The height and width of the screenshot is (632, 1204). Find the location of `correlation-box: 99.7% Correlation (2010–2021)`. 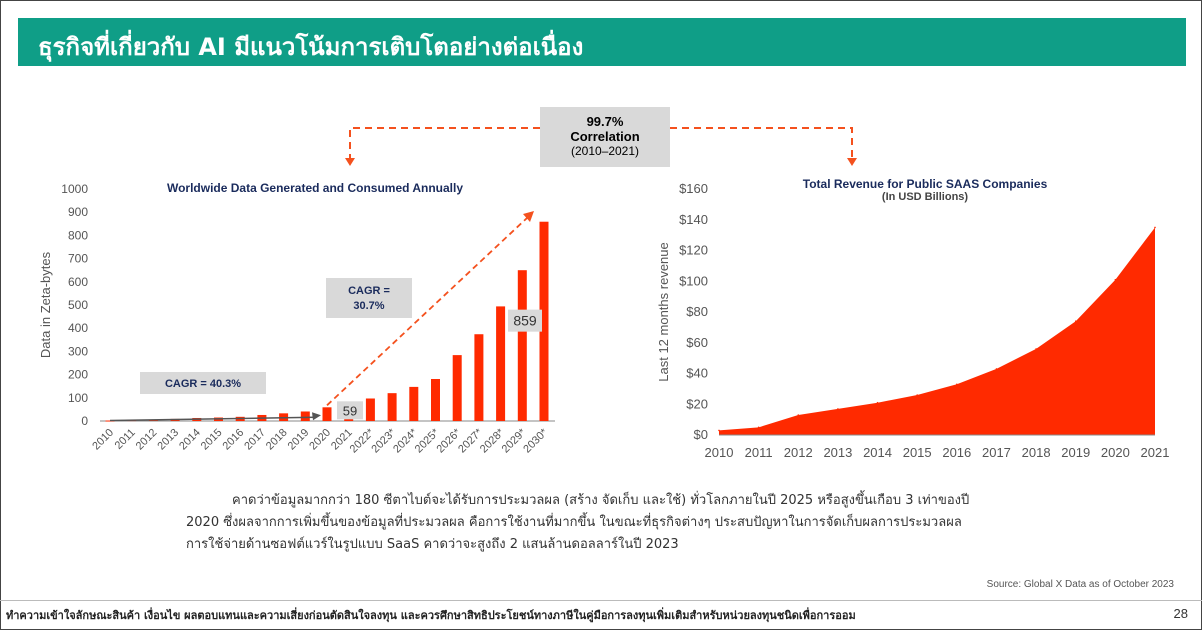

correlation-box: 99.7% Correlation (2010–2021) is located at coordinates (605, 137).